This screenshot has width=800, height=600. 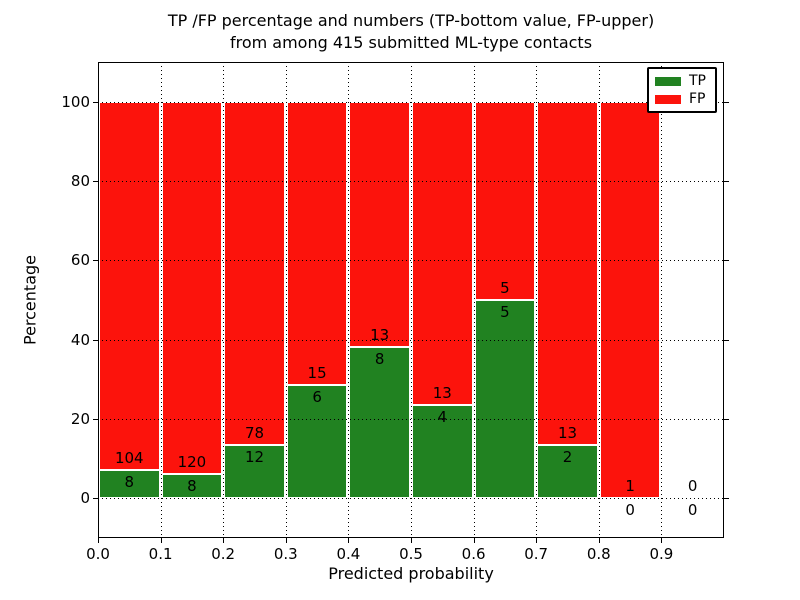 I want to click on bar-count-label-tp: 4, so click(x=442, y=417).